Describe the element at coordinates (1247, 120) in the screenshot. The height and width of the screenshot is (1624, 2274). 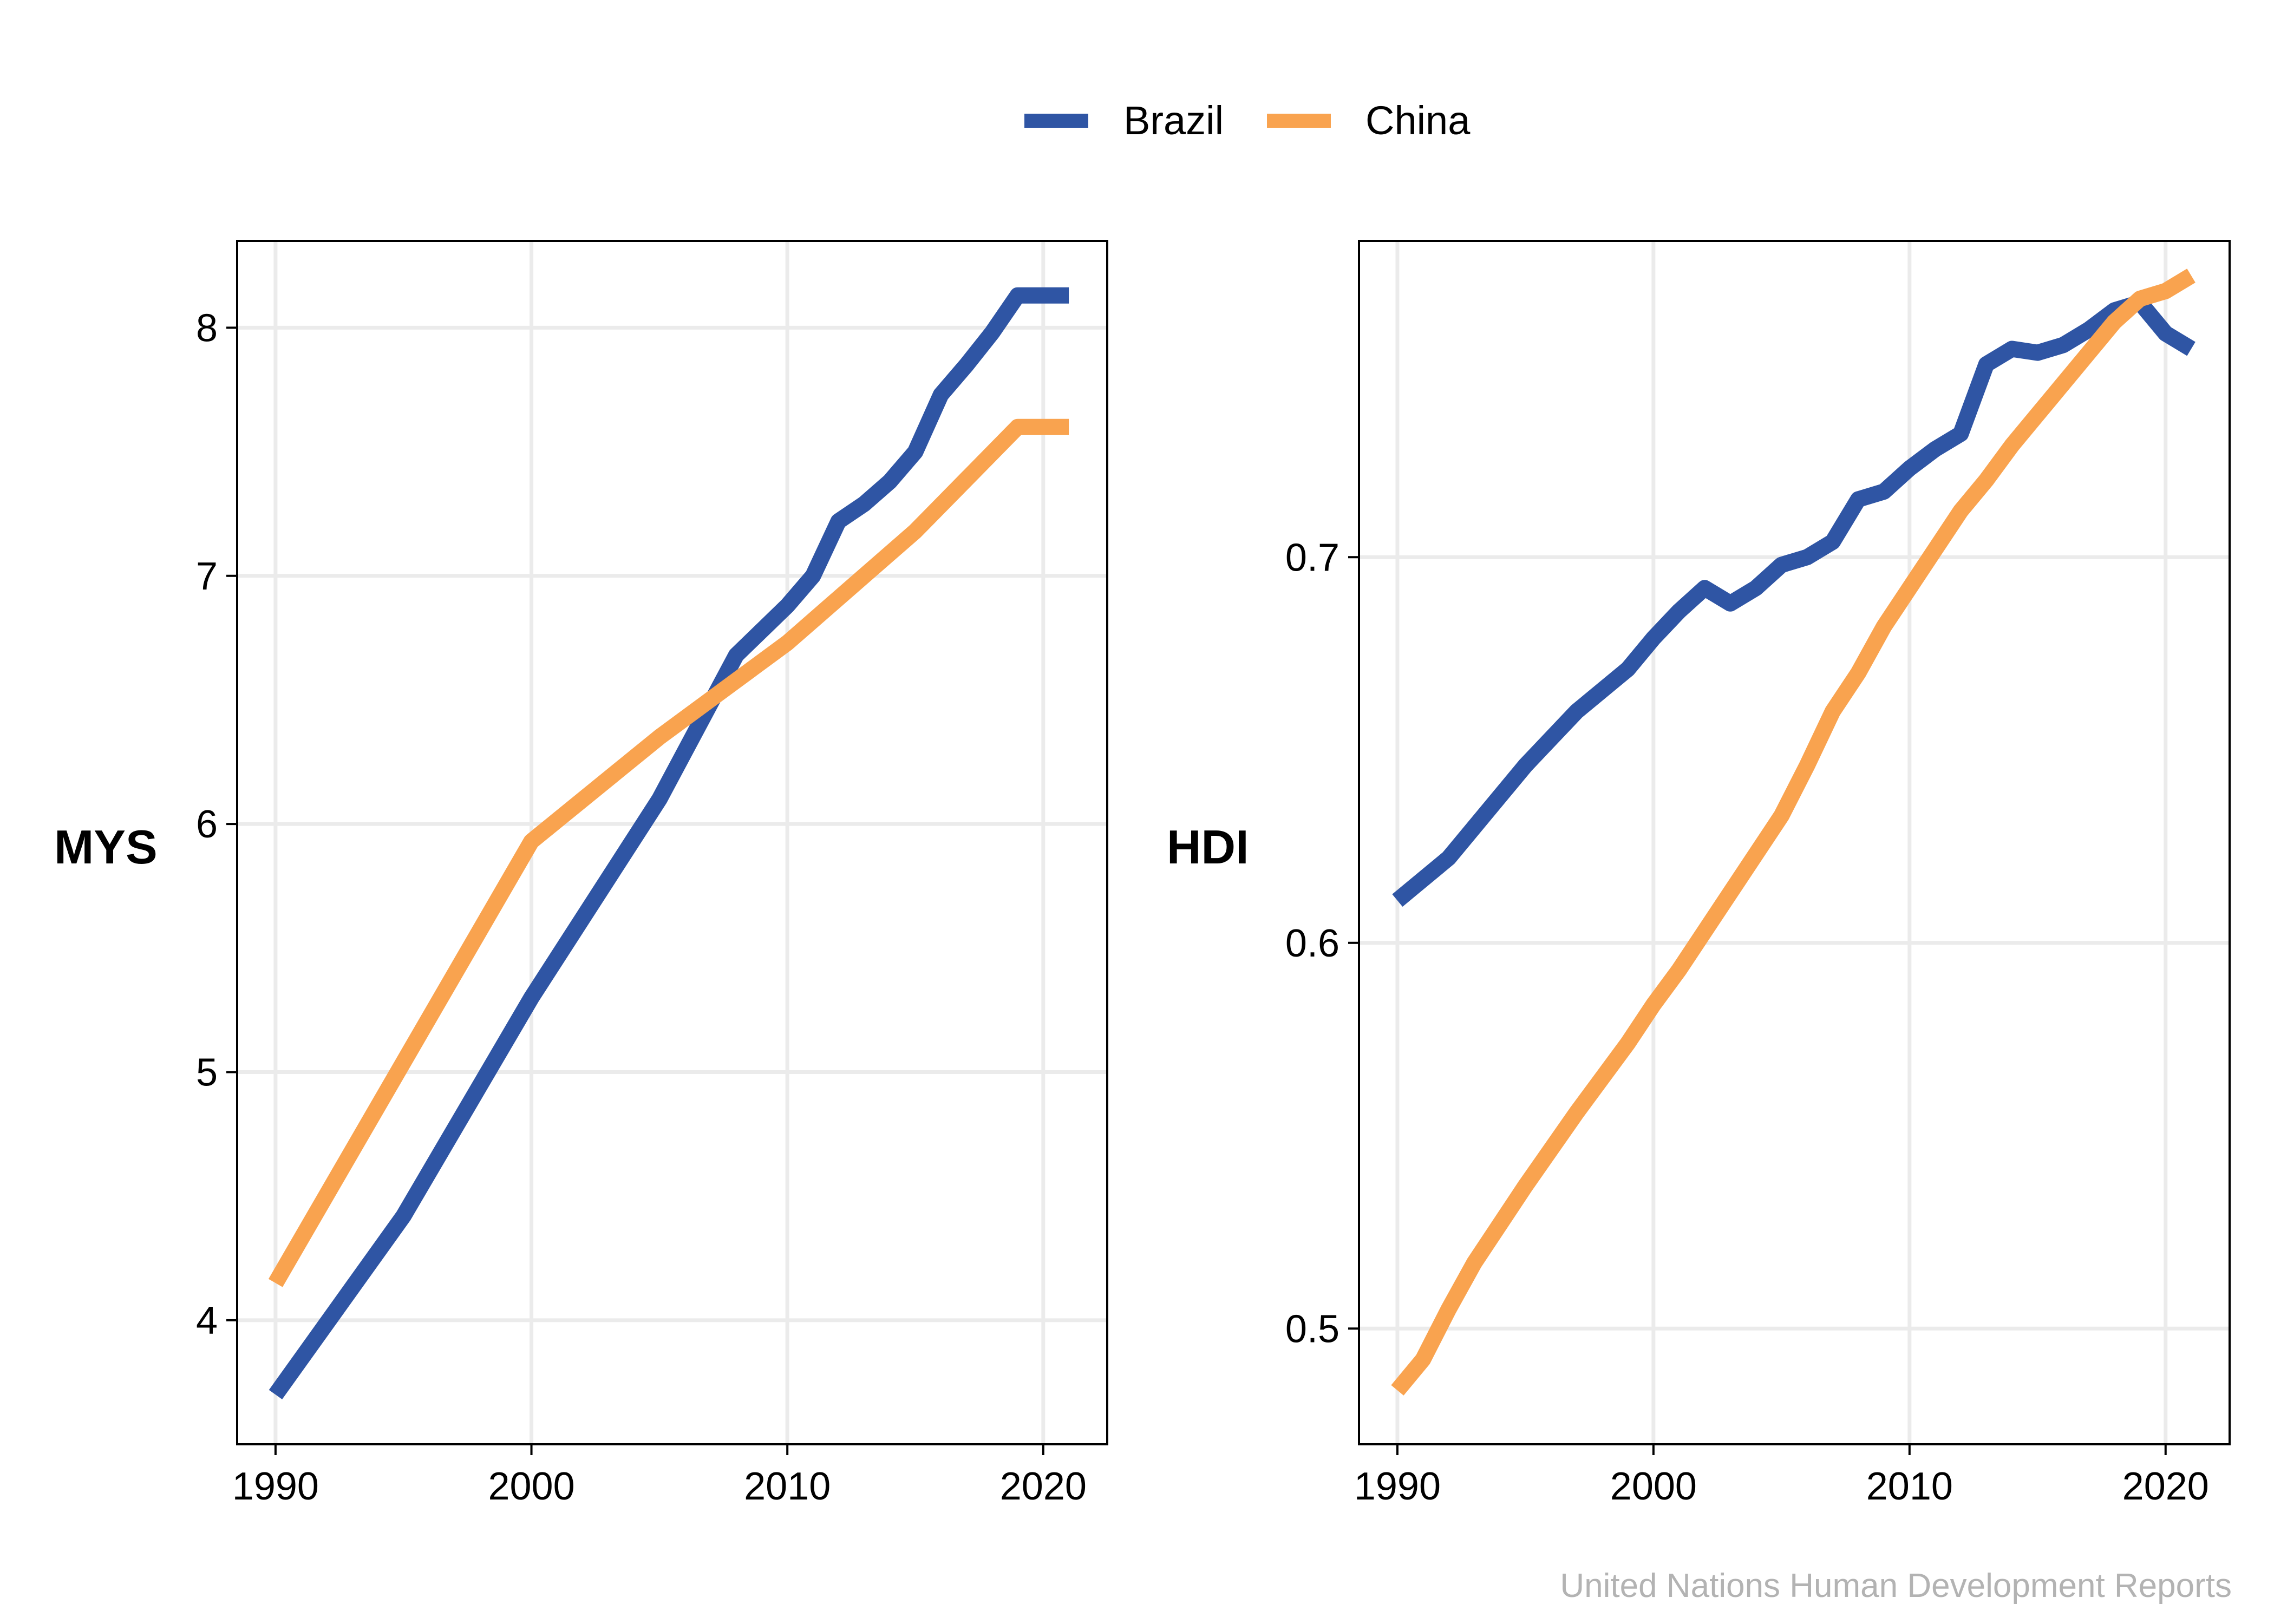
I see `legend: Brazil China` at that location.